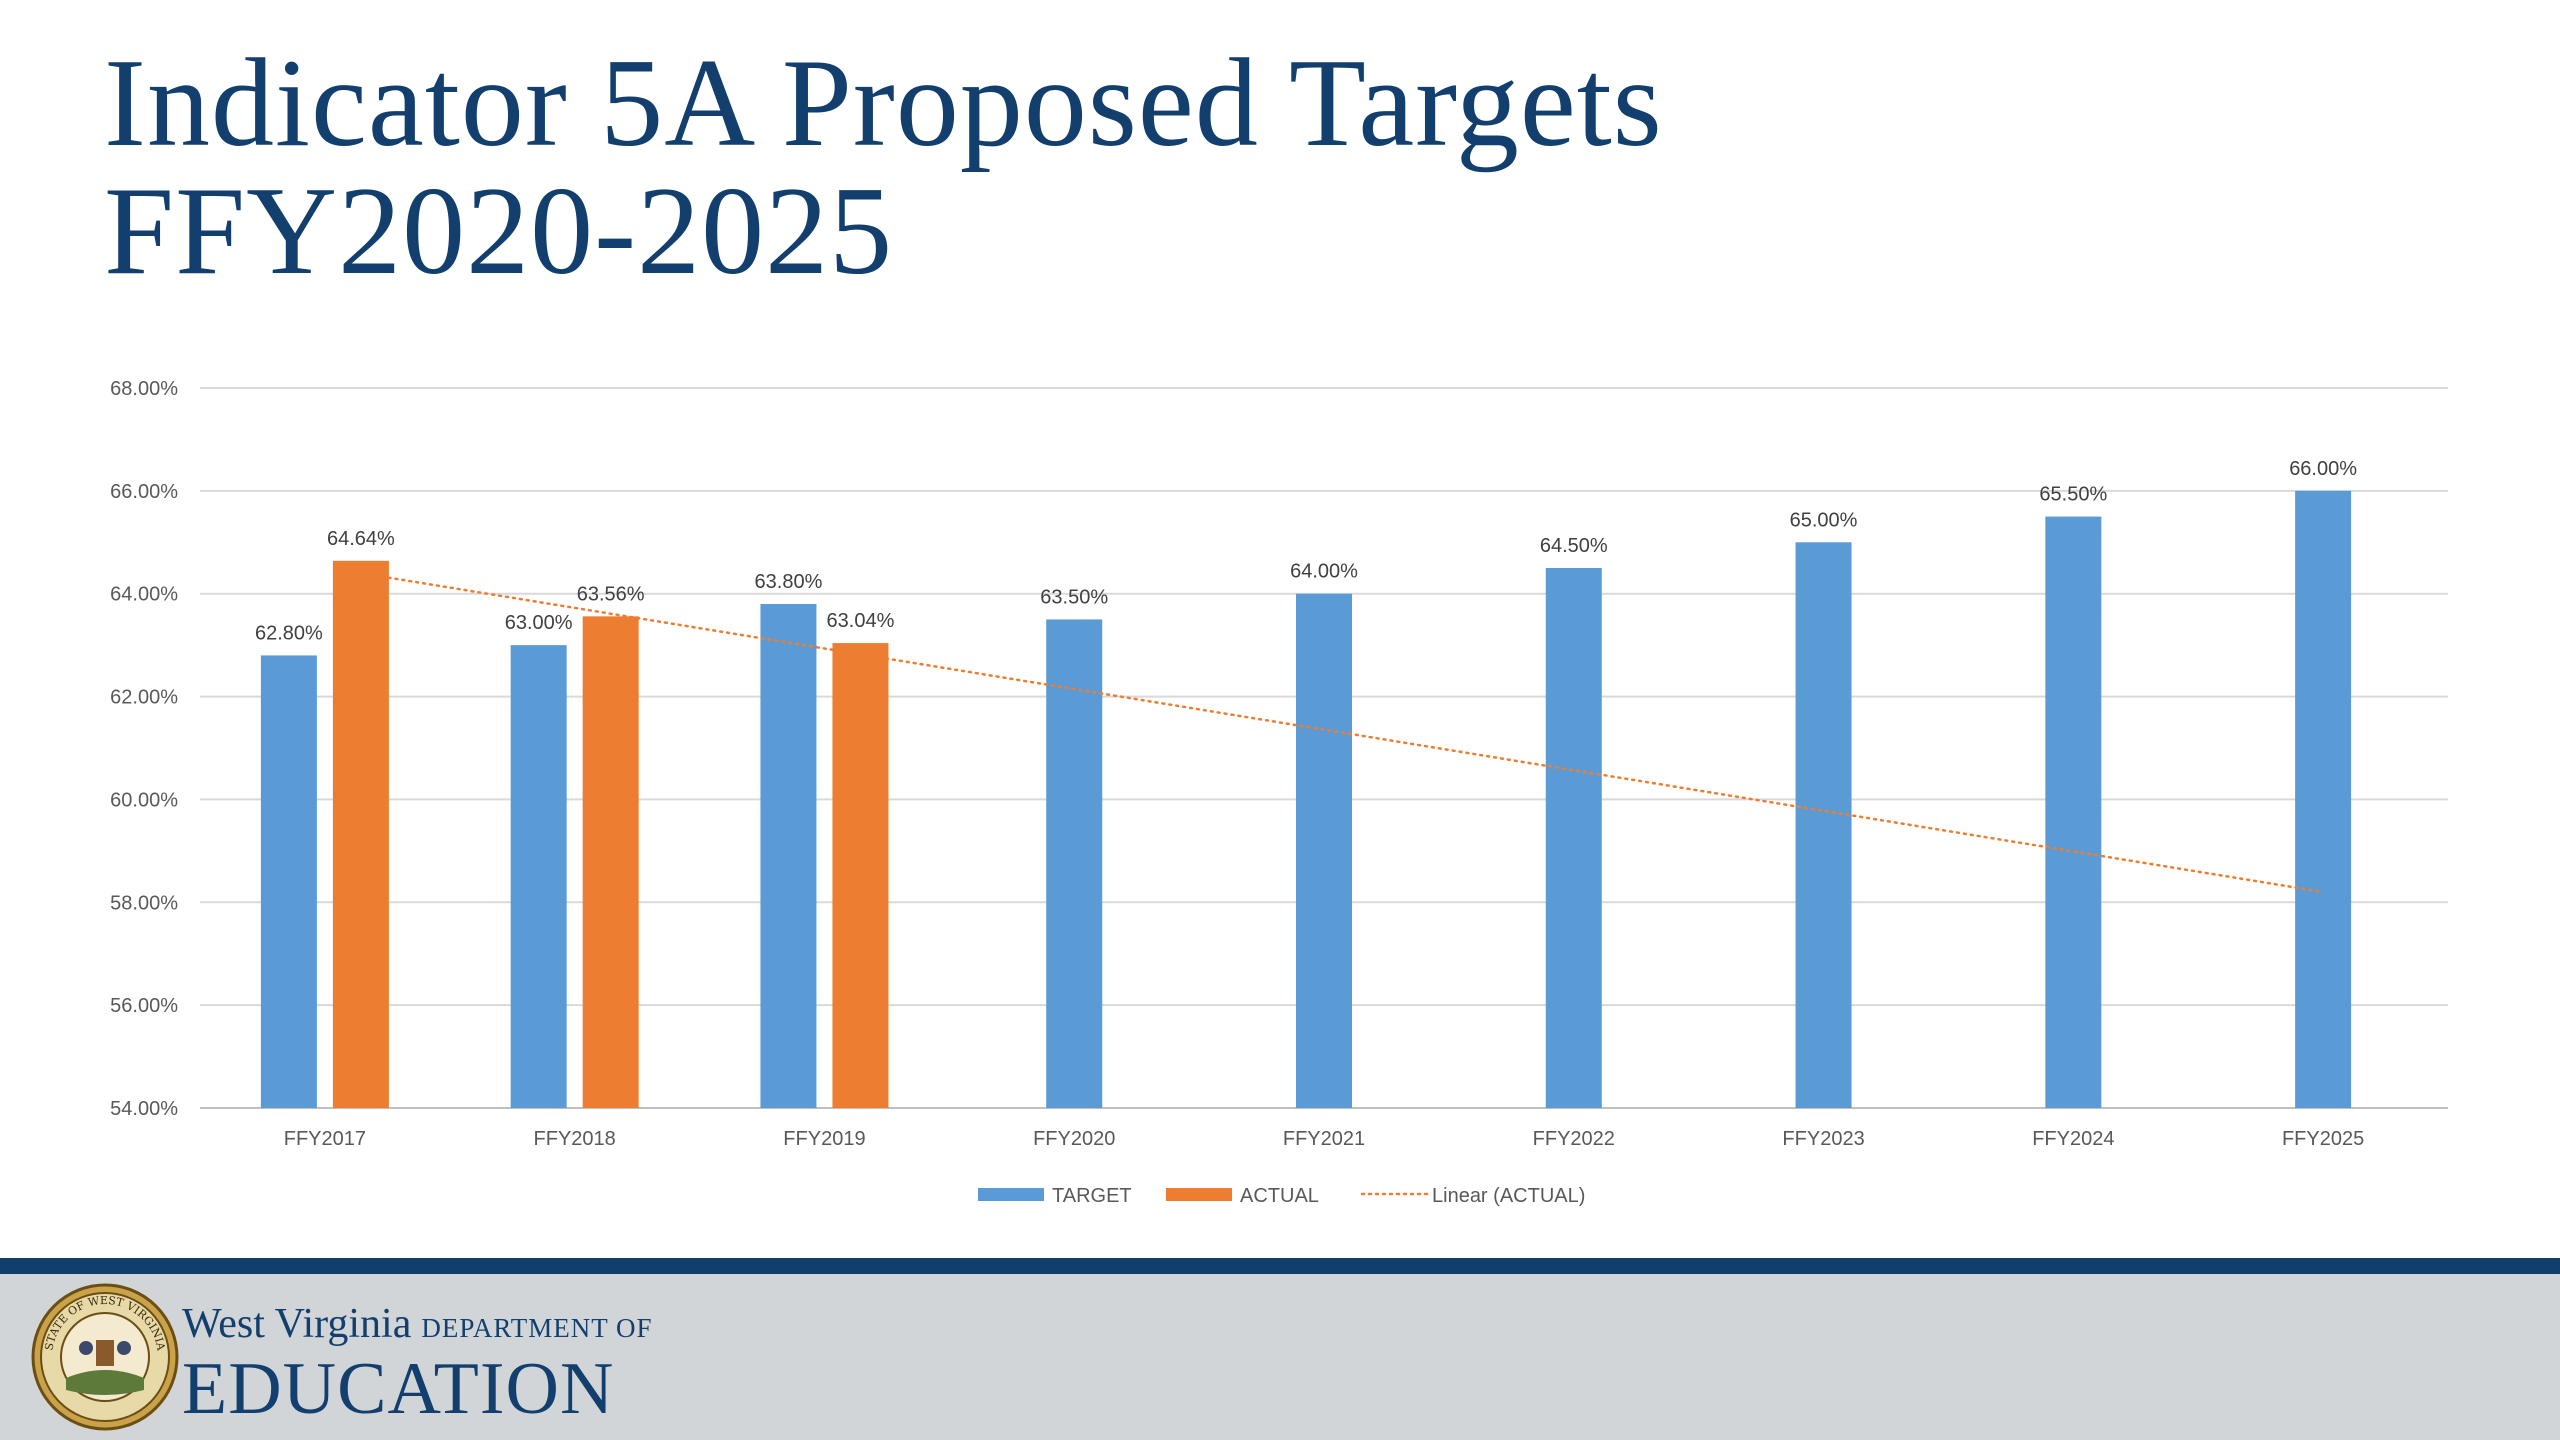  What do you see at coordinates (398, 1389) in the screenshot?
I see `brand-education: EDUCATION` at bounding box center [398, 1389].